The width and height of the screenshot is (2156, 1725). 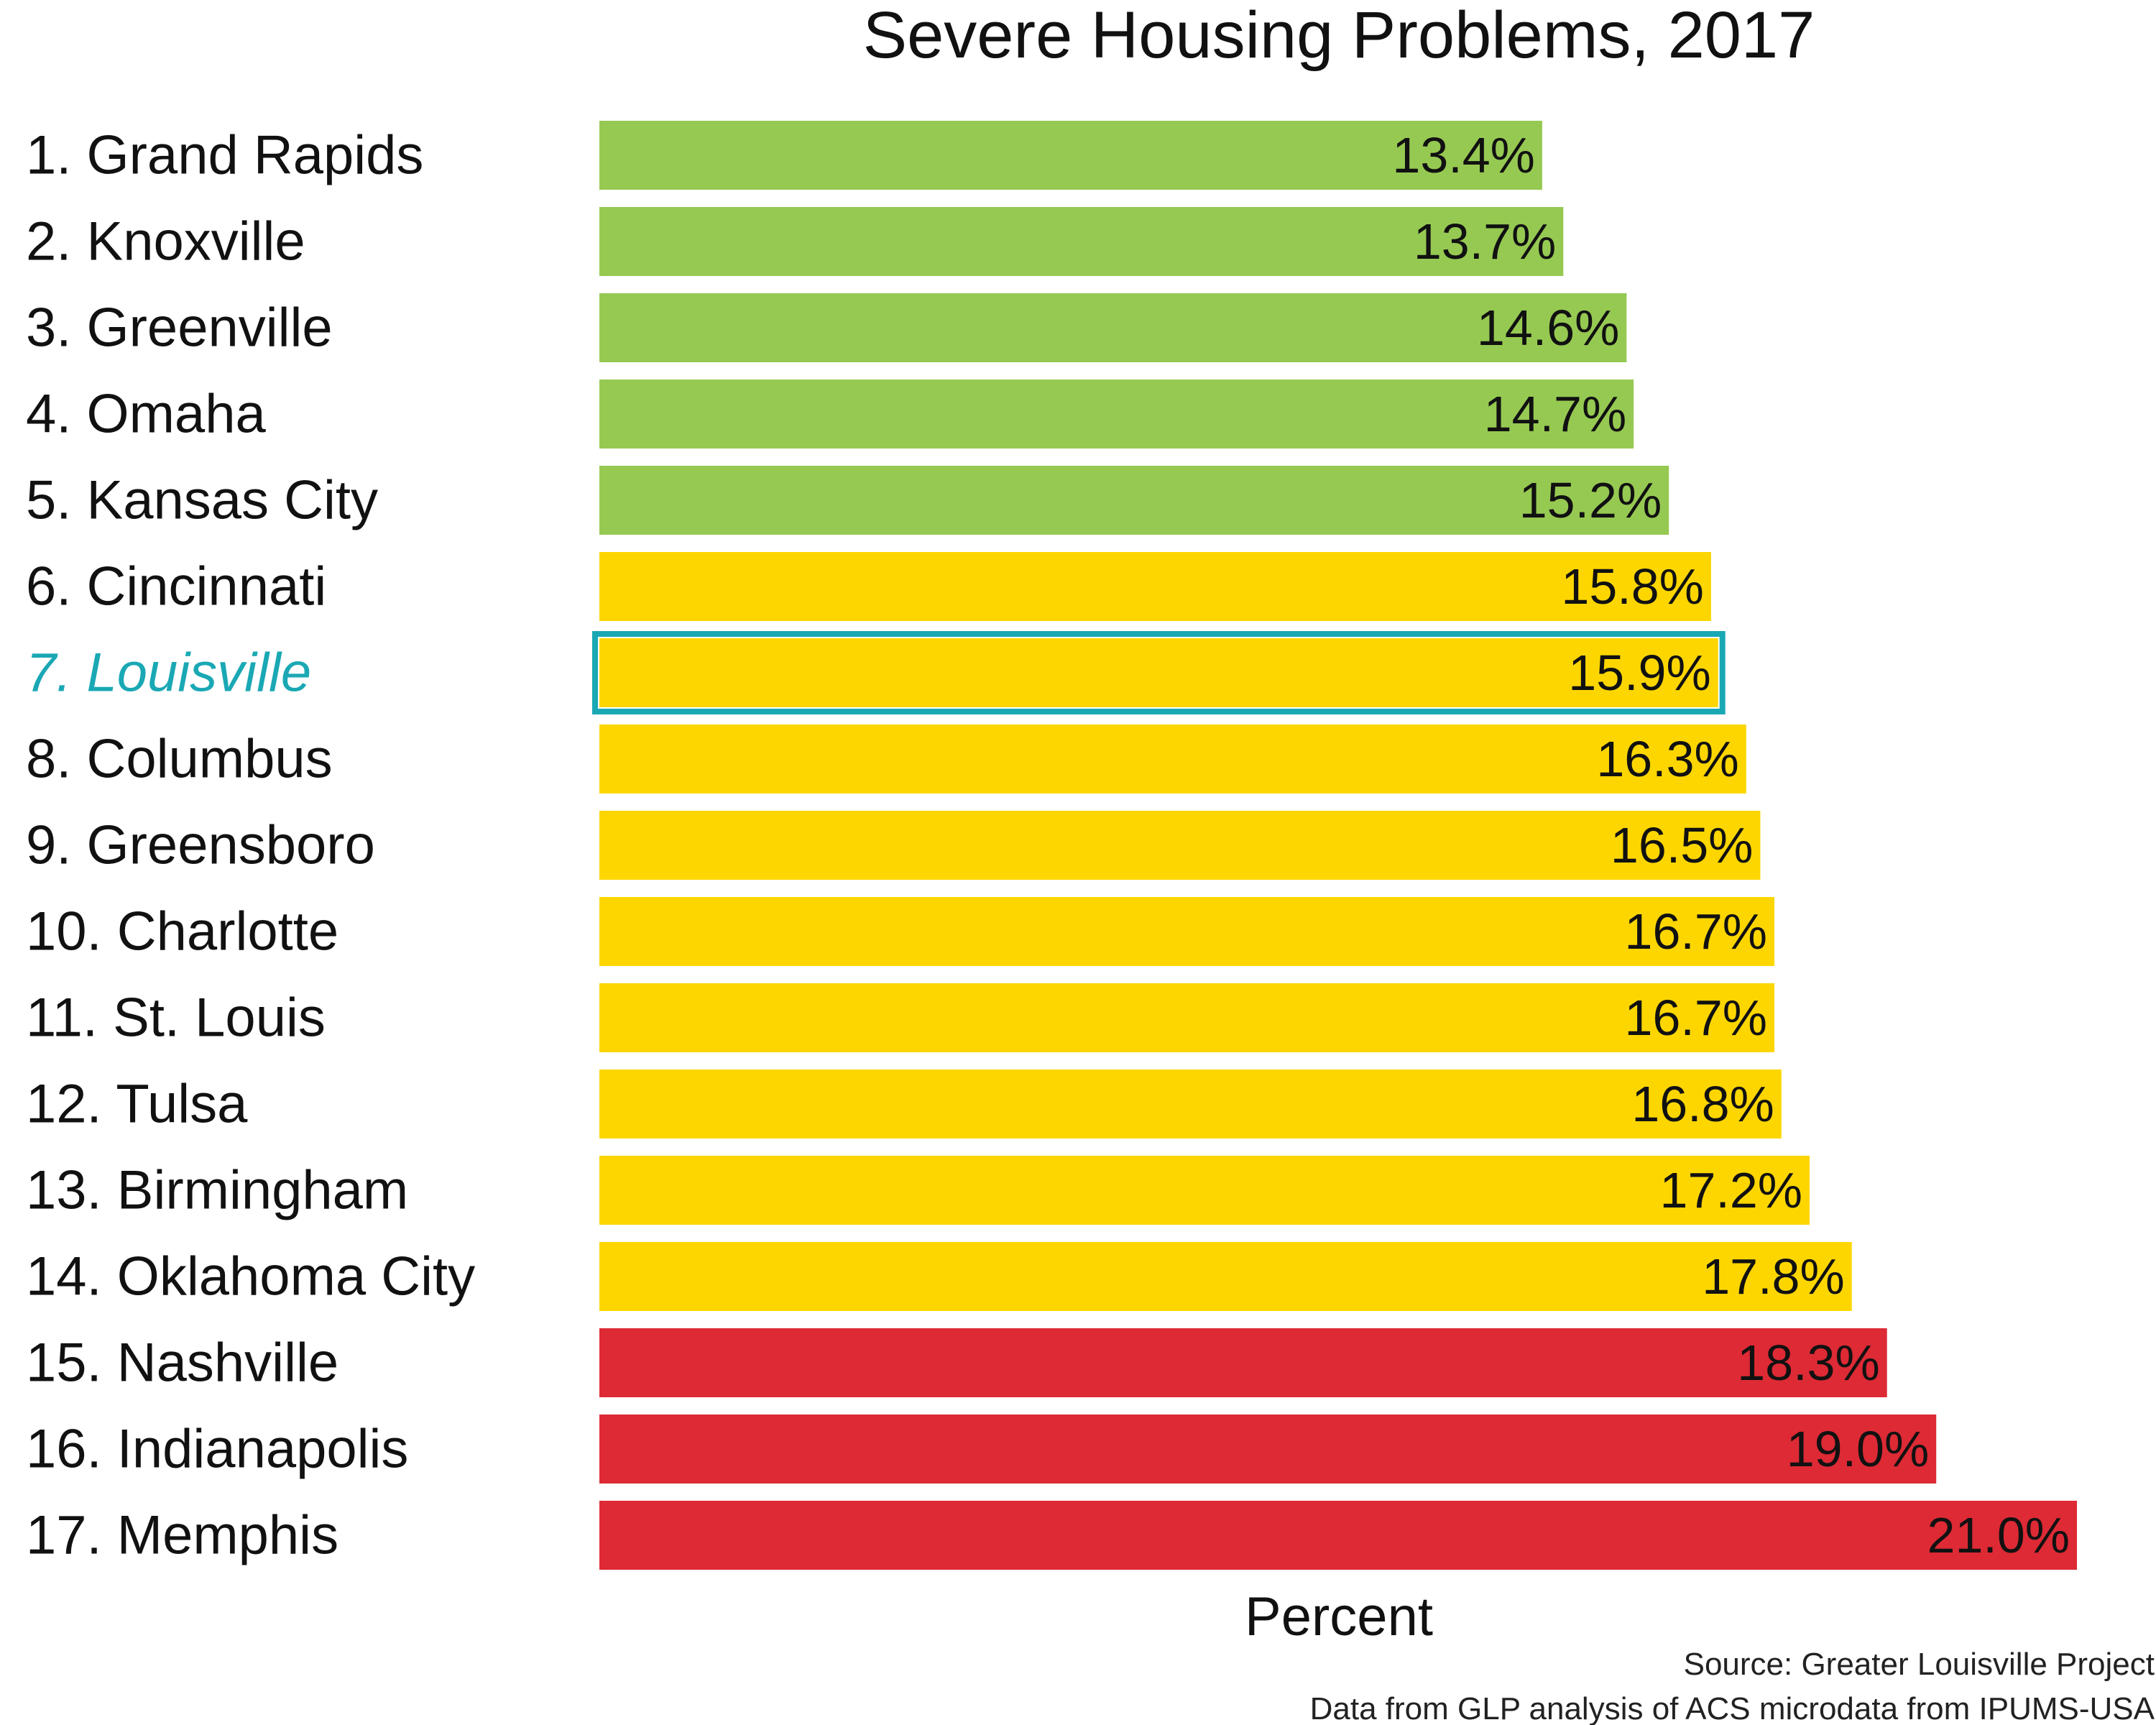 I want to click on category-label-14: 14. Oklahoma City, so click(x=250, y=1276).